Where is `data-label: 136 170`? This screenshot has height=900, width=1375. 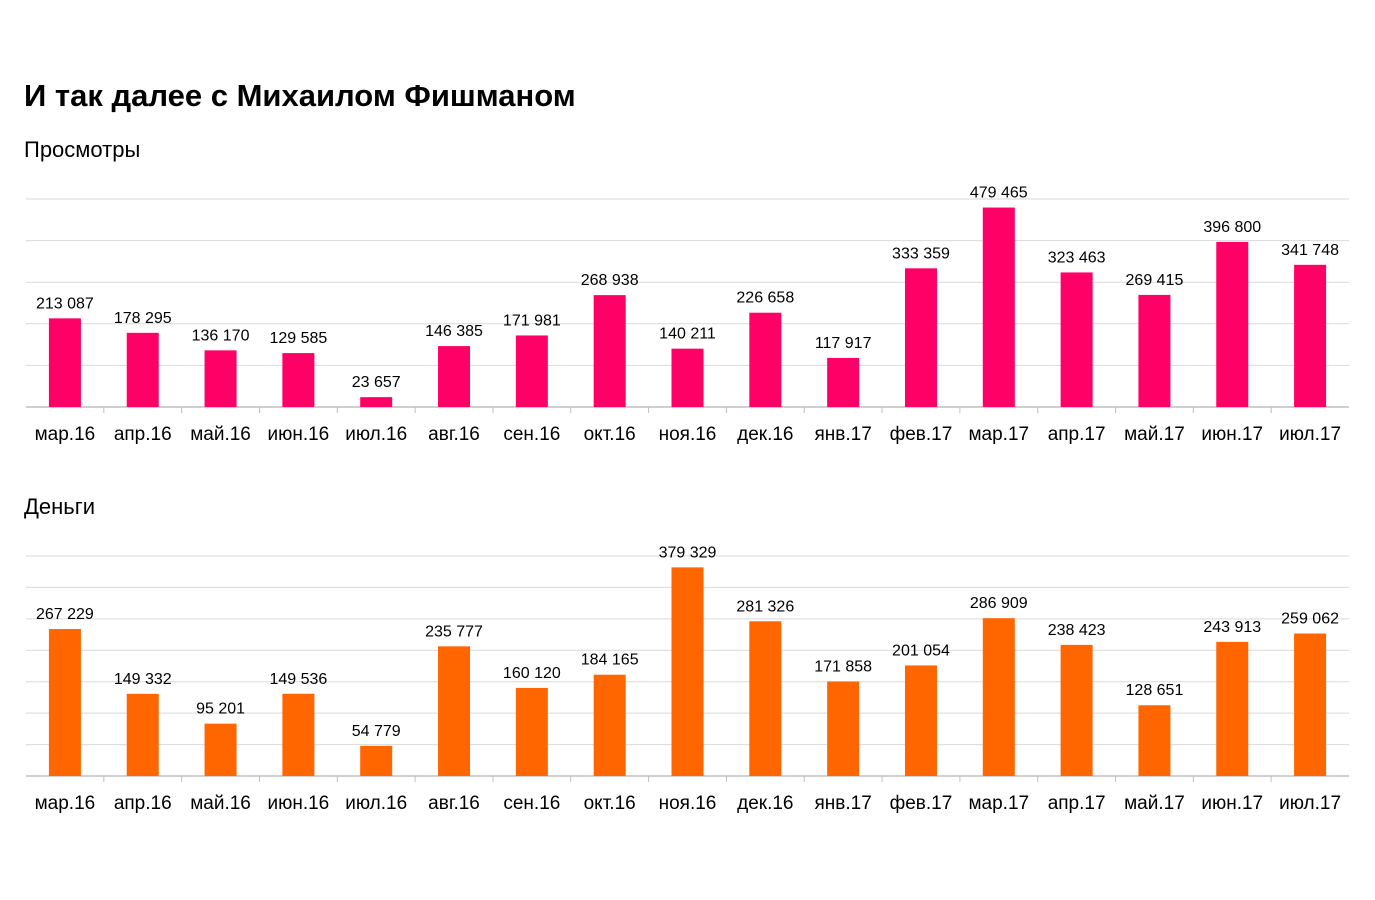
data-label: 136 170 is located at coordinates (221, 335).